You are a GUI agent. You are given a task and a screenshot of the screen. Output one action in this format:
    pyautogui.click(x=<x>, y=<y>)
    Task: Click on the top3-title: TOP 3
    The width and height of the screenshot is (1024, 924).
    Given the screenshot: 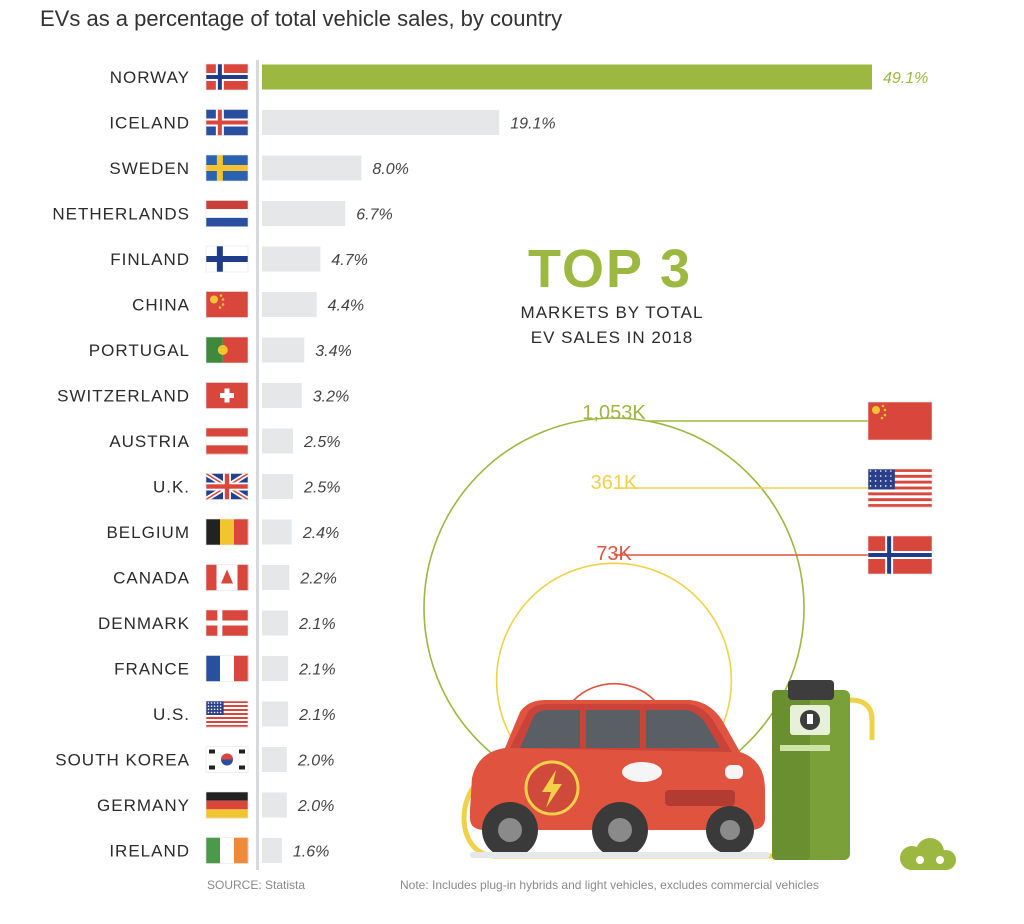 What is the action you would take?
    pyautogui.click(x=610, y=269)
    